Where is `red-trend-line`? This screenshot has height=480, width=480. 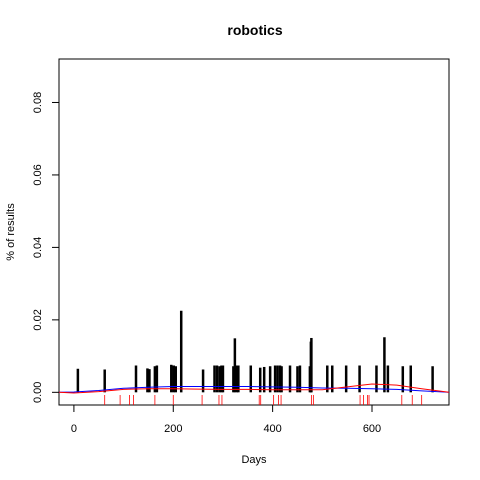 red-trend-line is located at coordinates (254, 388).